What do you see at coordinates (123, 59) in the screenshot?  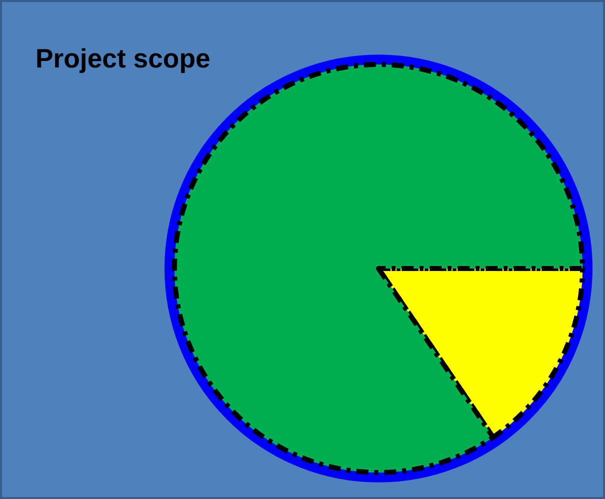 I see `chart-title: Project scope` at bounding box center [123, 59].